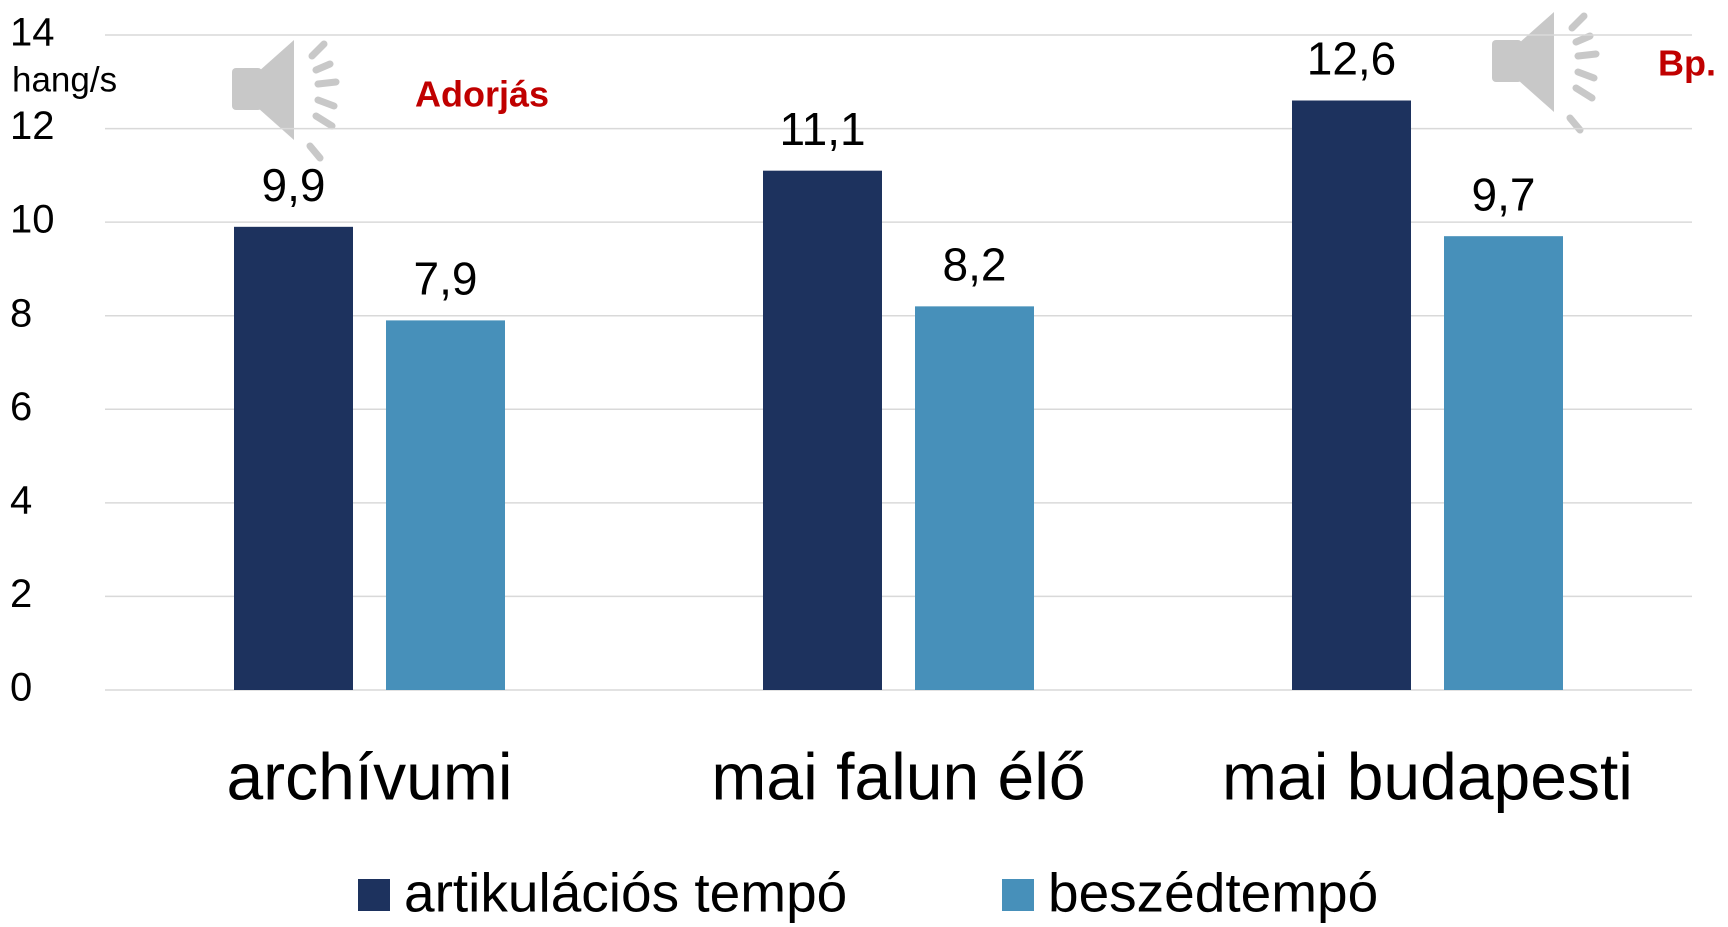 The image size is (1728, 927). What do you see at coordinates (1213, 893) in the screenshot?
I see `legend-label: beszédtempó` at bounding box center [1213, 893].